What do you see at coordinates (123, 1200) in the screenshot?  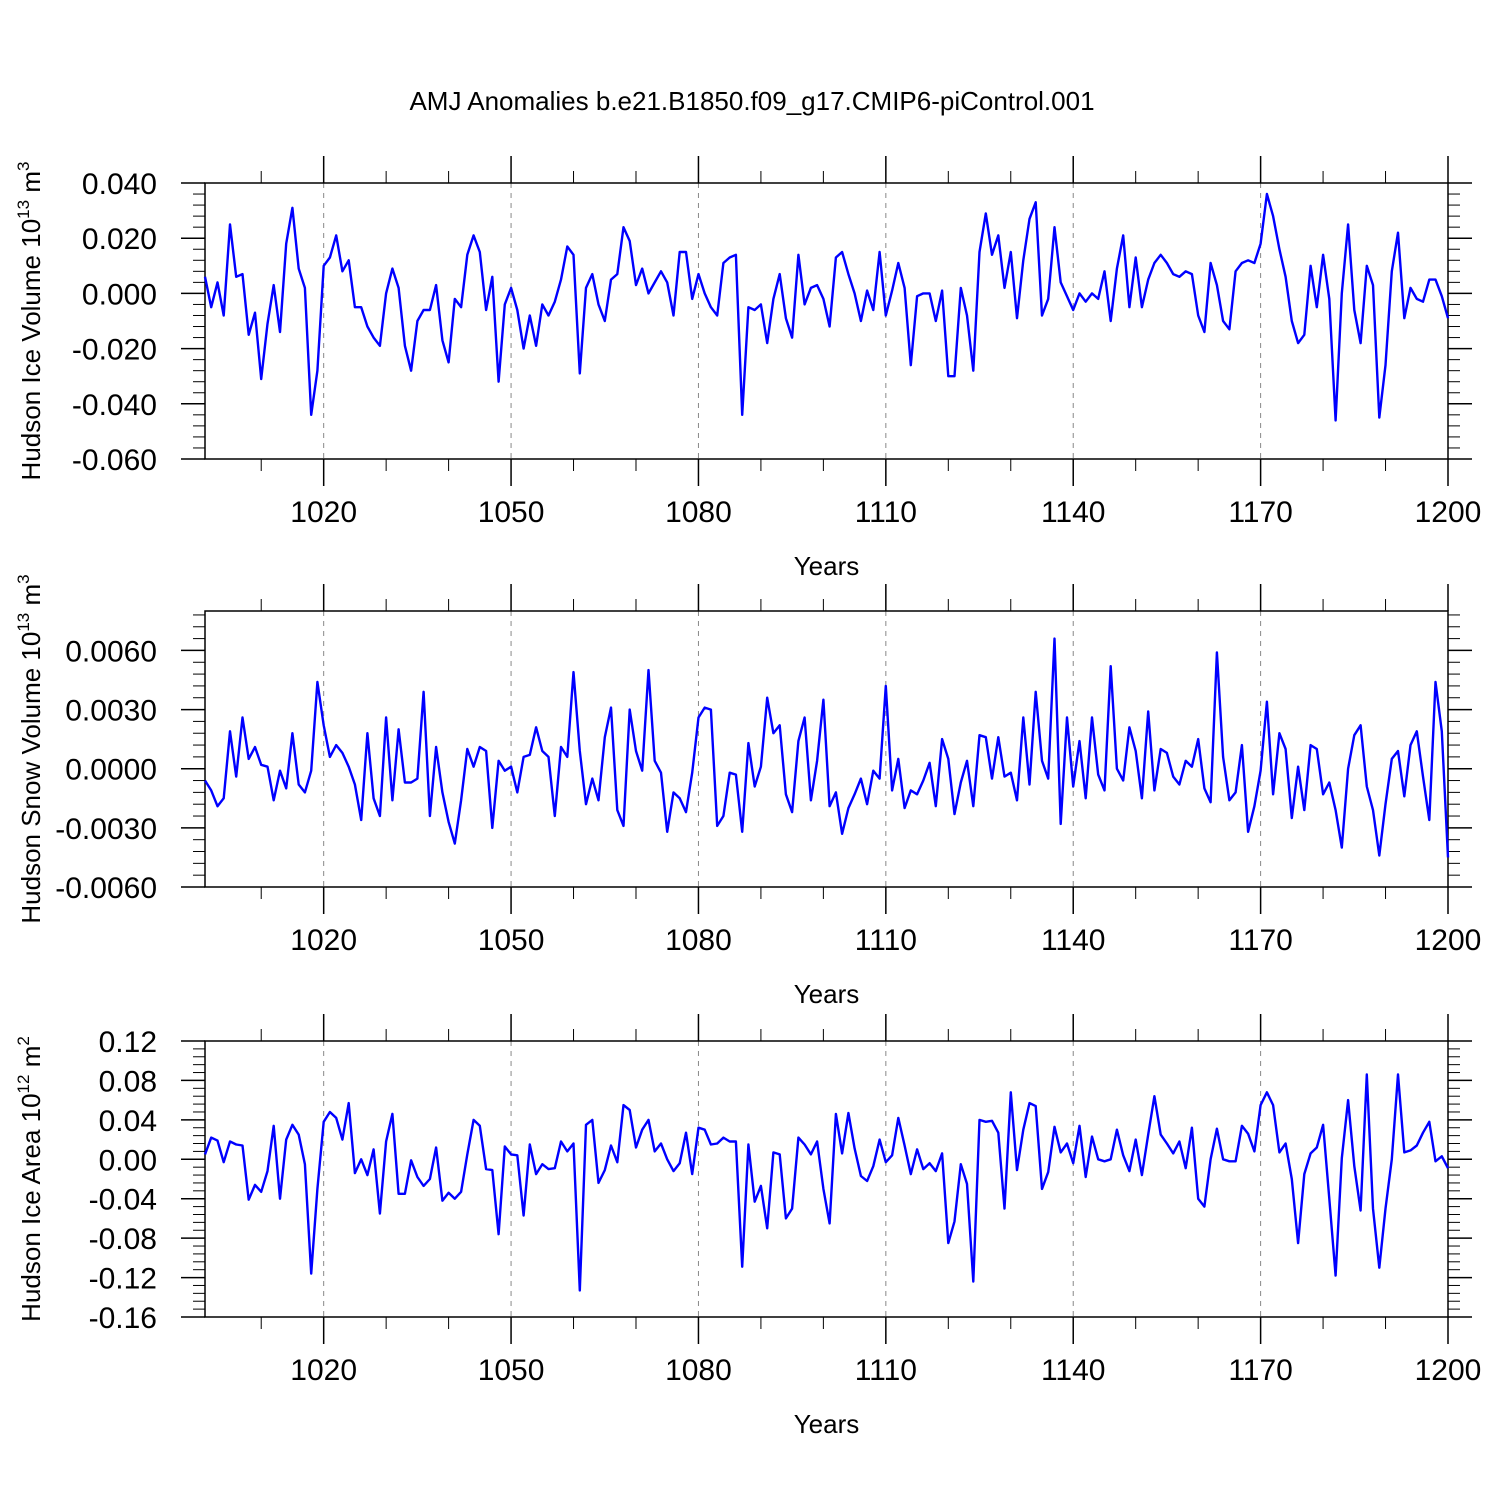 I see `y-tick-label: -0.04` at bounding box center [123, 1200].